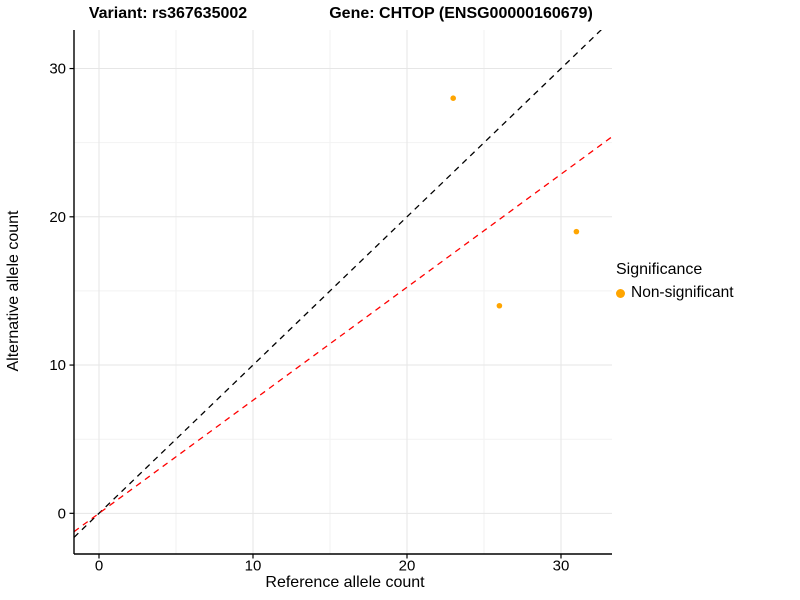  What do you see at coordinates (561, 566) in the screenshot?
I see `x-tick-label: 30` at bounding box center [561, 566].